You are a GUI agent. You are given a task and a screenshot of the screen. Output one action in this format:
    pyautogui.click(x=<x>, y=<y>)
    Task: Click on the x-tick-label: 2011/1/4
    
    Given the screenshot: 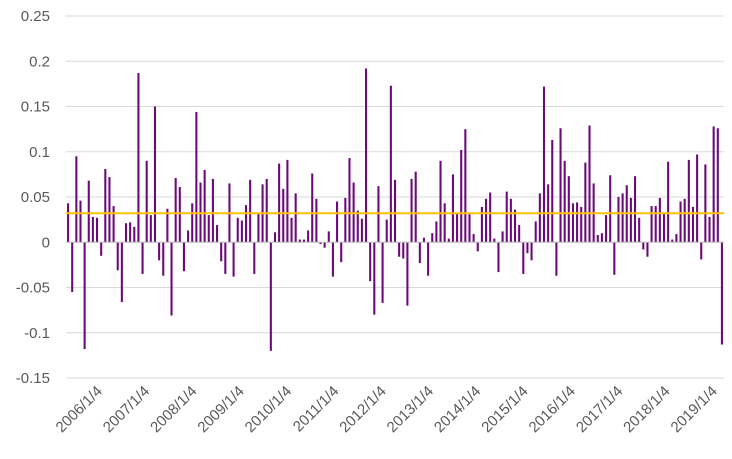 What is the action you would take?
    pyautogui.click(x=316, y=409)
    